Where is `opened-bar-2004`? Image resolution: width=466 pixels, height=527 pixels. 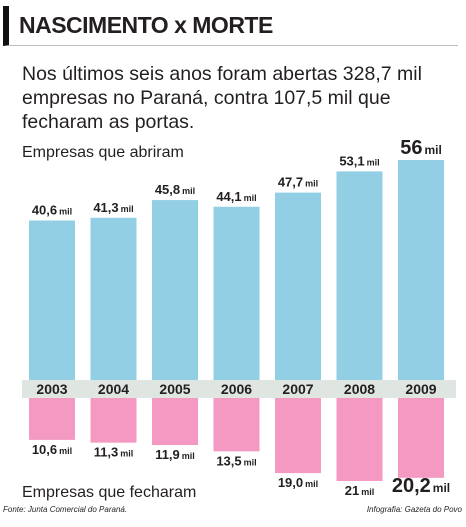
opened-bar-2004 is located at coordinates (113, 298).